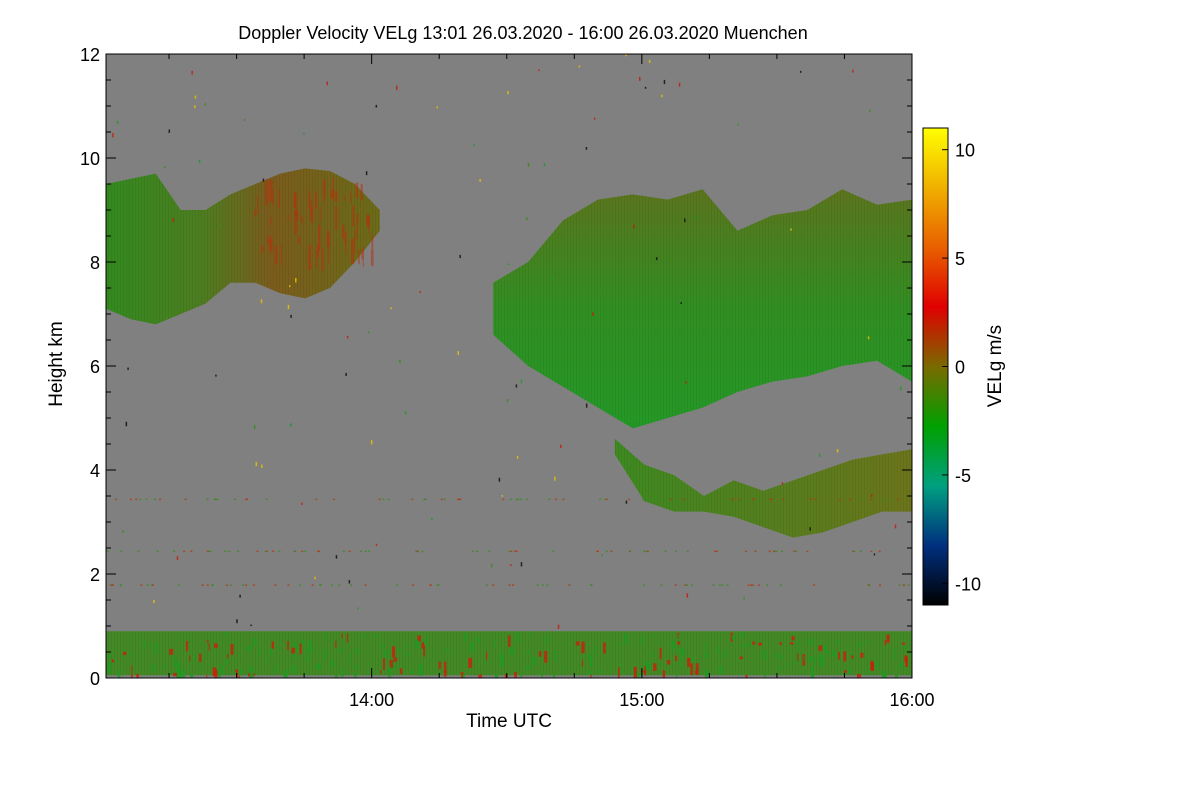 This screenshot has height=800, width=1200. Describe the element at coordinates (911, 700) in the screenshot. I see `x-tick-label: 16:00` at that location.